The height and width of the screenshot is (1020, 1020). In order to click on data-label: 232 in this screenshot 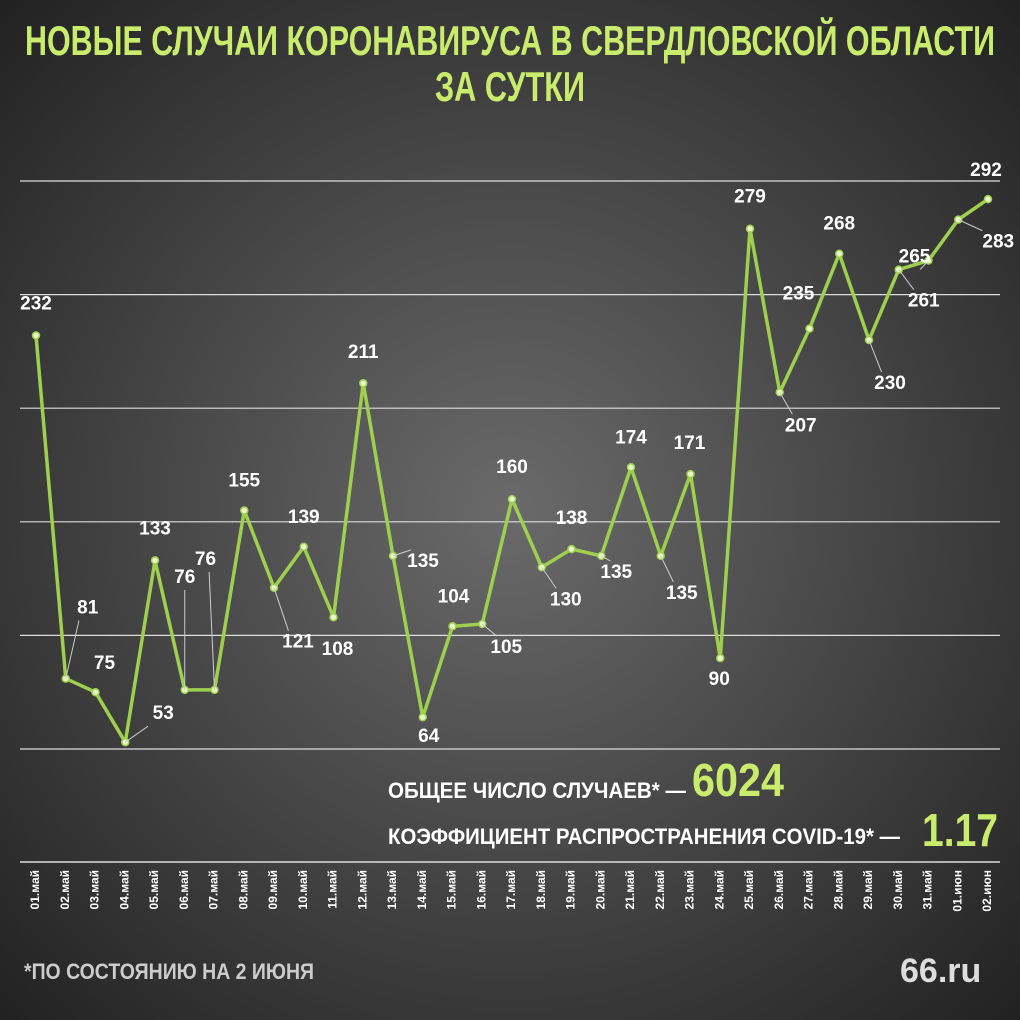, I will do `click(36, 304)`.